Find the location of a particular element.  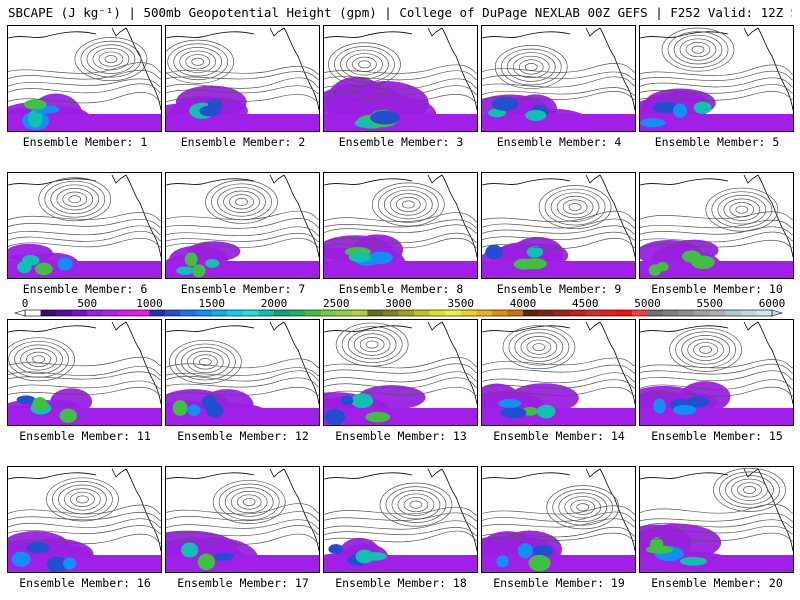

ensemble-member-label: Ensemble Member: 3 is located at coordinates (401, 142).